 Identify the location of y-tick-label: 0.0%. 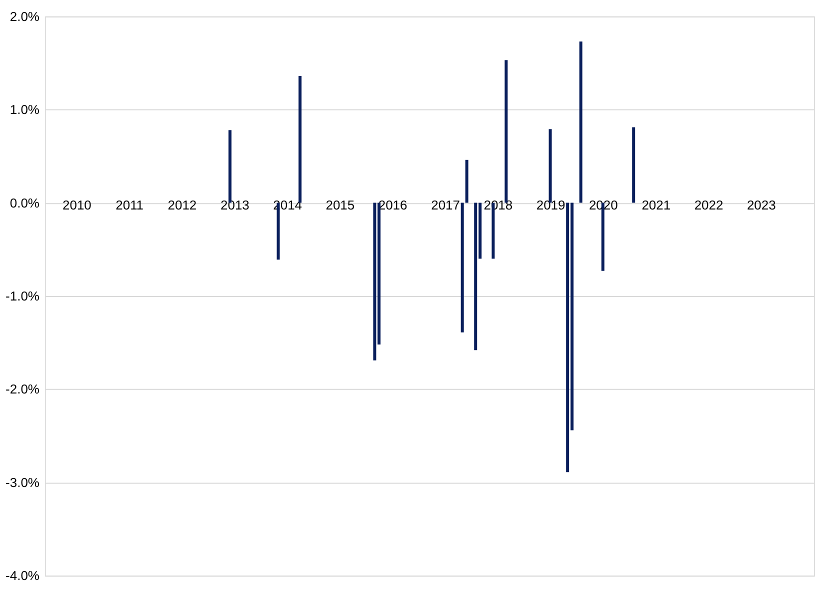
(25, 202).